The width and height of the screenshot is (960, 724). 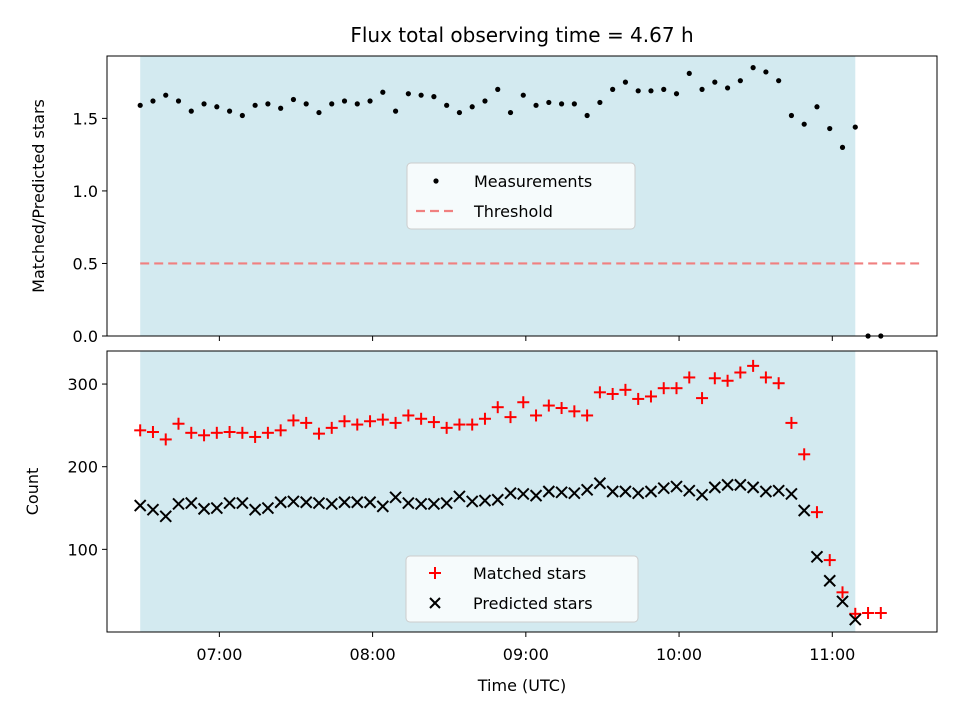 I want to click on legend-measurements-marker, so click(x=436, y=181).